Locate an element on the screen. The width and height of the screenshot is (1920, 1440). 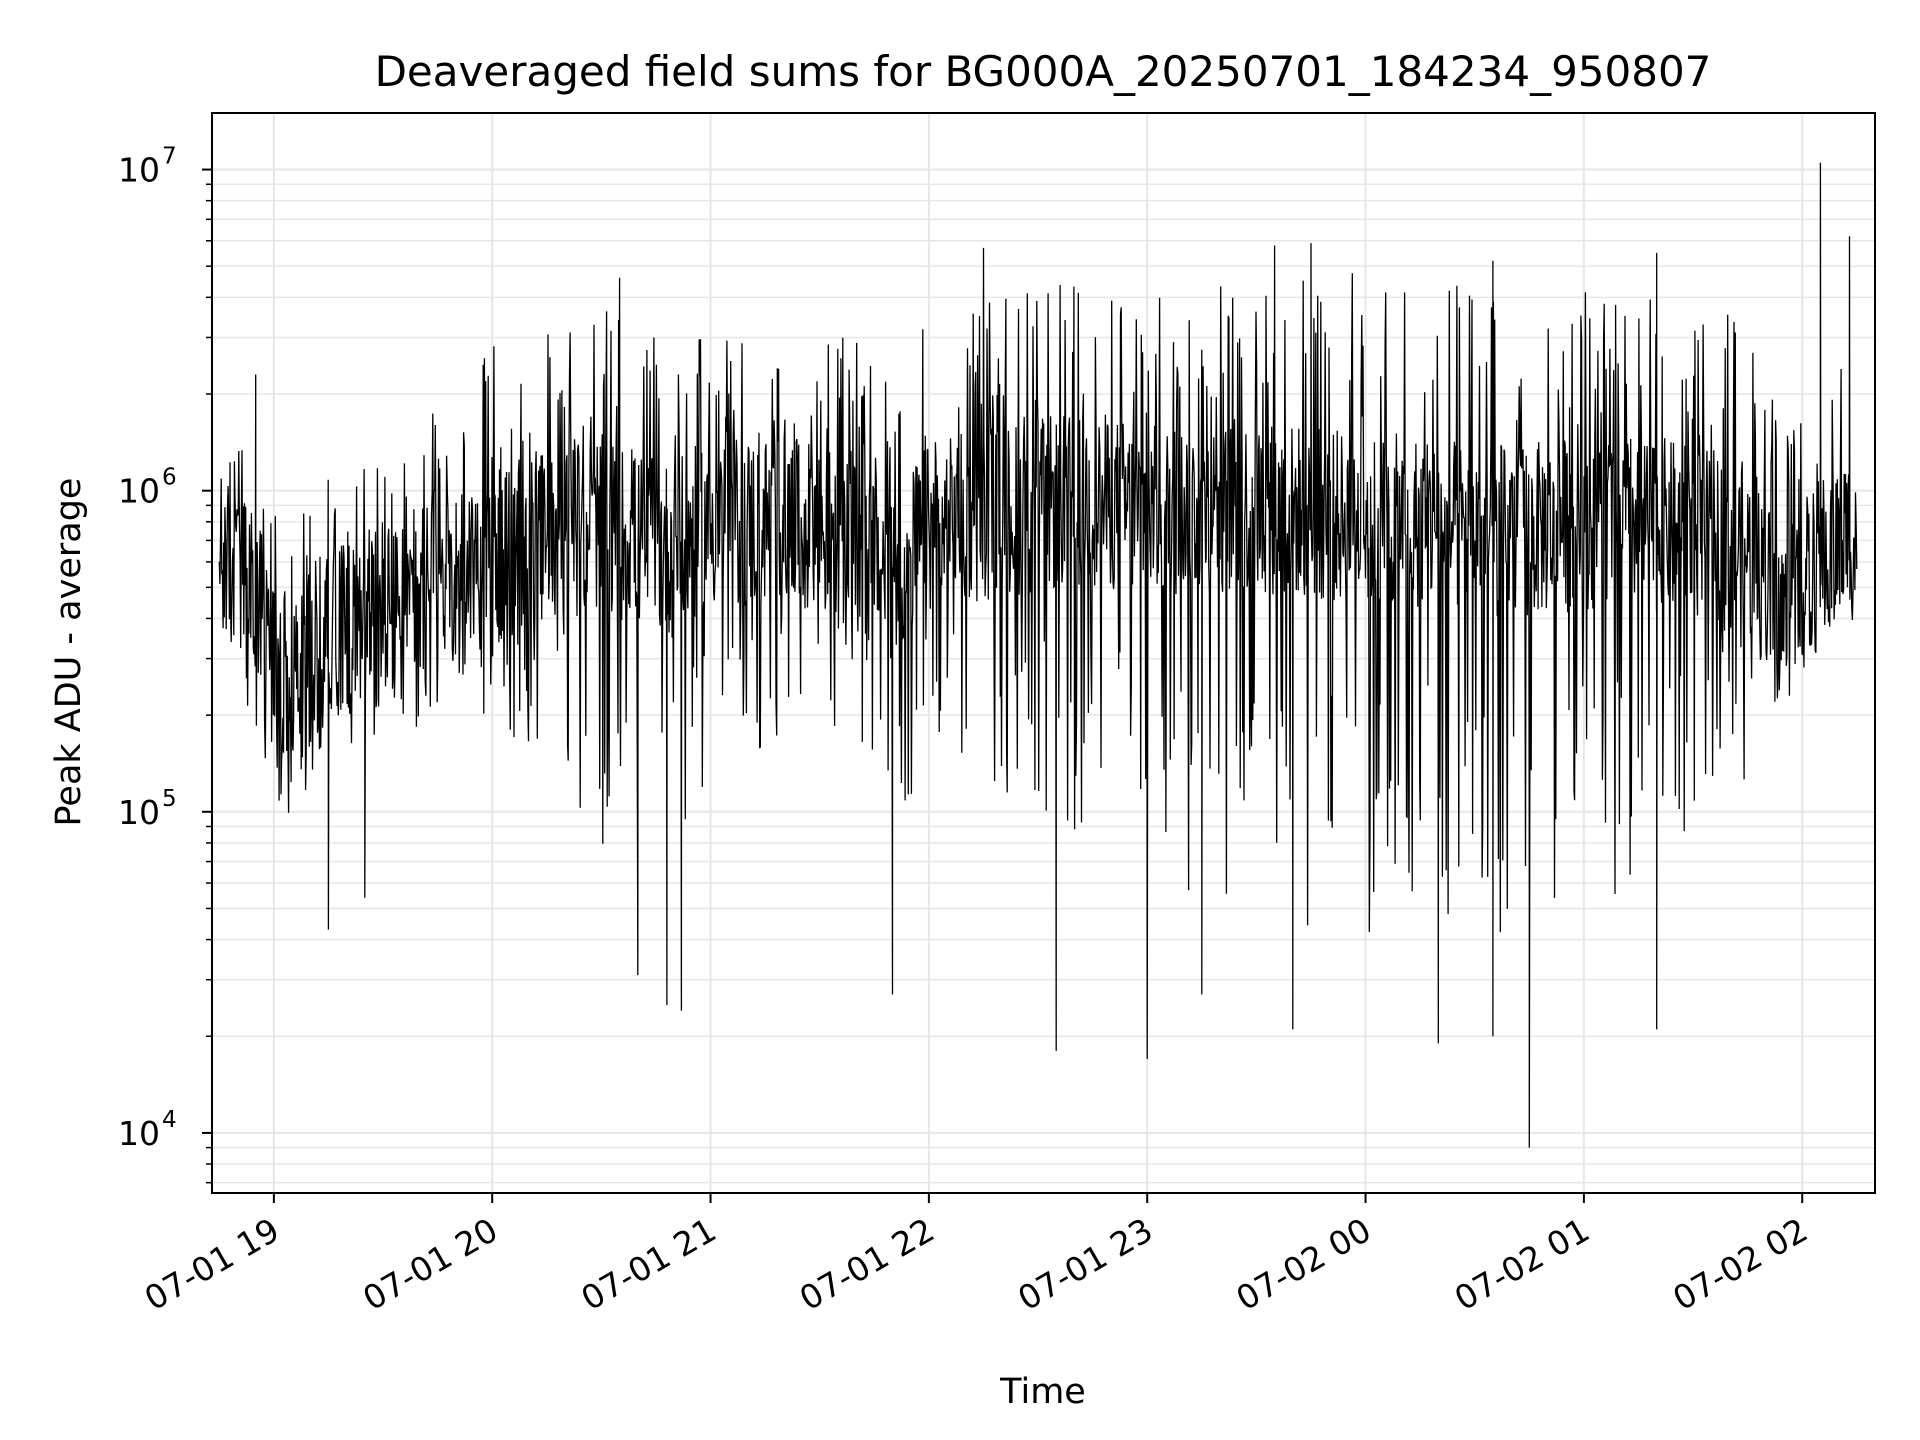
y-axis-label: Peak ADU - average is located at coordinates (69, 652).